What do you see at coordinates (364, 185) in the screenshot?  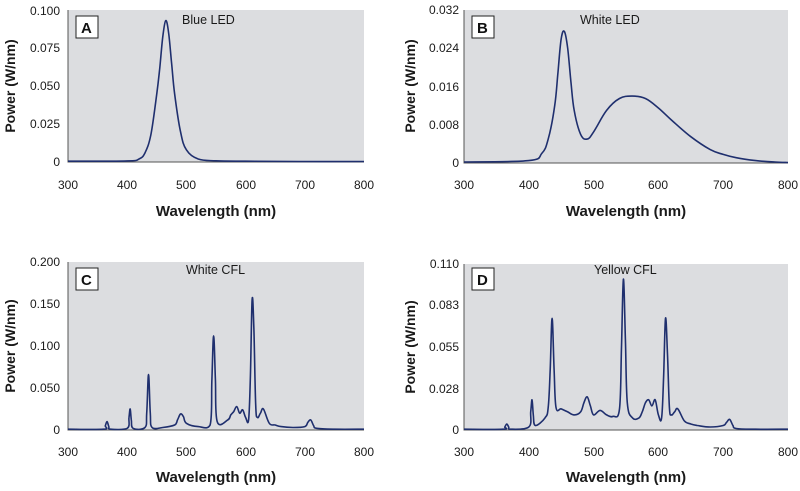 I see `panel-a-xtick-5: 800` at bounding box center [364, 185].